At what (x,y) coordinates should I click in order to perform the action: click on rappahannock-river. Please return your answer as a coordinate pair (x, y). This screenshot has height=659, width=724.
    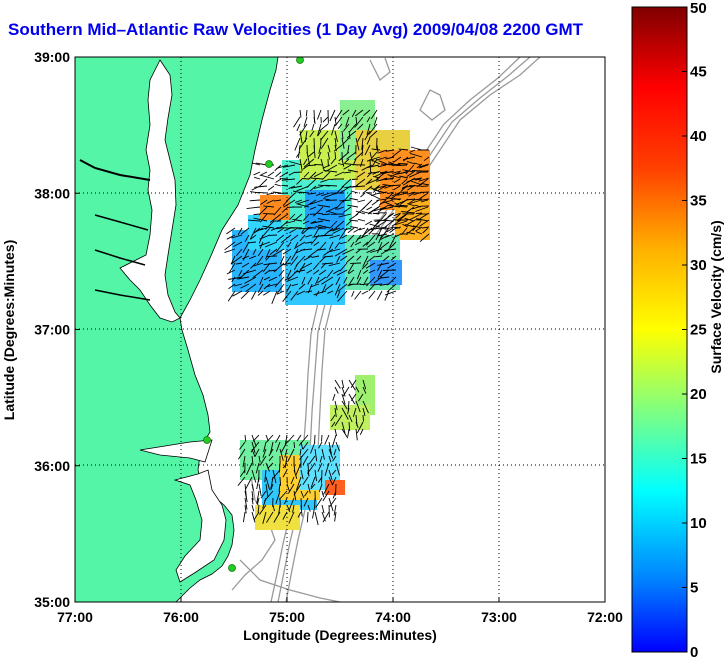
    Looking at the image, I should click on (121, 222).